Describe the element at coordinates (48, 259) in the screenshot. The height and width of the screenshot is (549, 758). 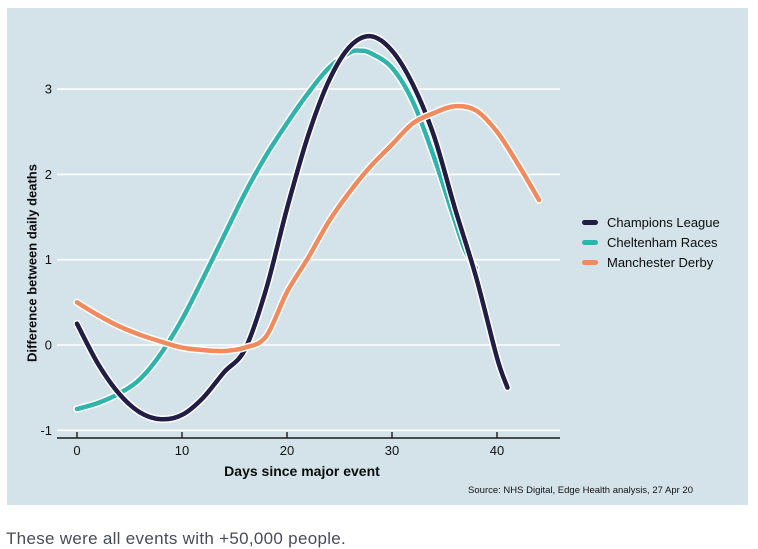
I see `y-tick-label-1: 1` at that location.